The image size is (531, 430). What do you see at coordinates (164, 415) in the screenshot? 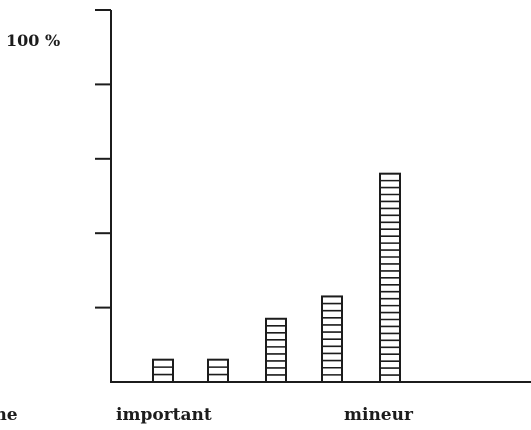
I see `x-axis-label-important: important` at bounding box center [164, 415].